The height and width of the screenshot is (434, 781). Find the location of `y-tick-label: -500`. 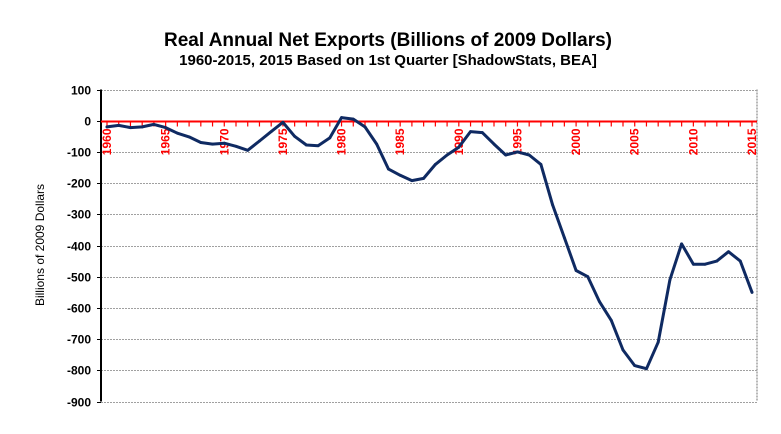

y-tick-label: -500 is located at coordinates (79, 278).